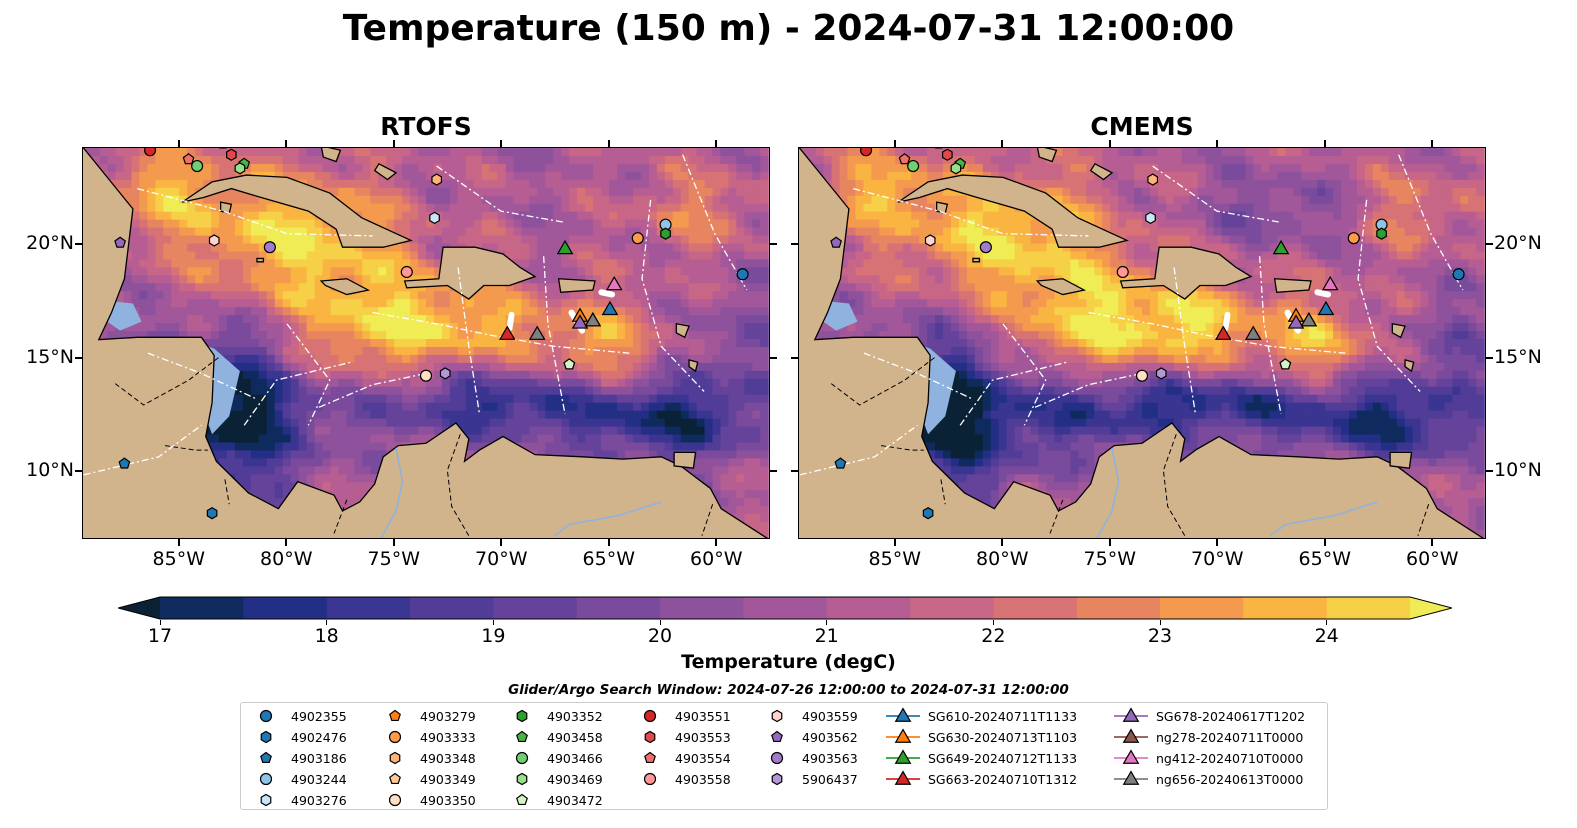 This screenshot has height=828, width=1577. Describe the element at coordinates (297, 779) in the screenshot. I see `legend-item: 4903244` at that location.